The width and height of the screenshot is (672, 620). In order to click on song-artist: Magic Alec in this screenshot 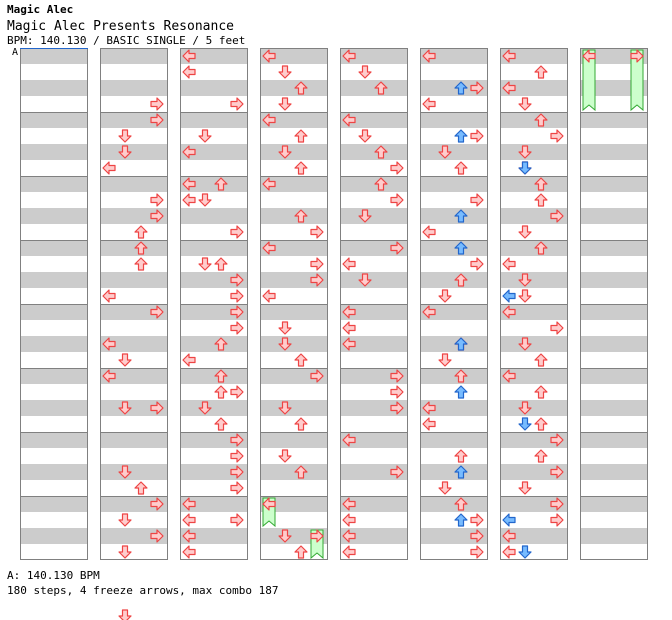, I will do `click(40, 9)`.